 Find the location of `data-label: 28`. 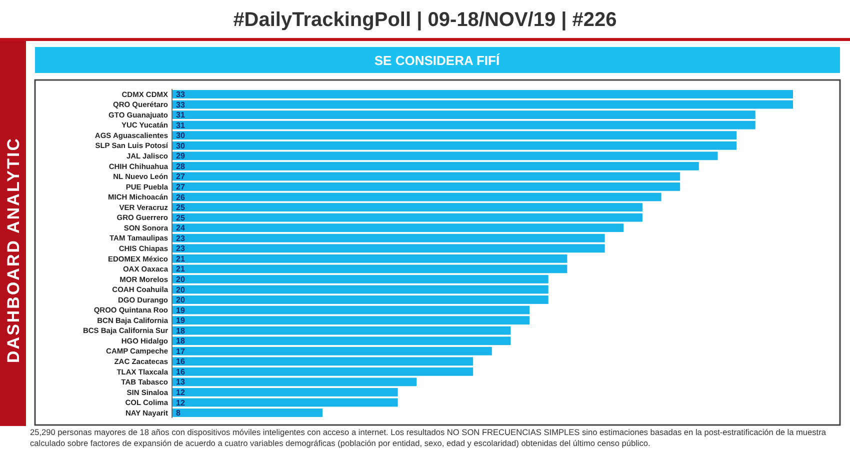

data-label: 28 is located at coordinates (181, 166).